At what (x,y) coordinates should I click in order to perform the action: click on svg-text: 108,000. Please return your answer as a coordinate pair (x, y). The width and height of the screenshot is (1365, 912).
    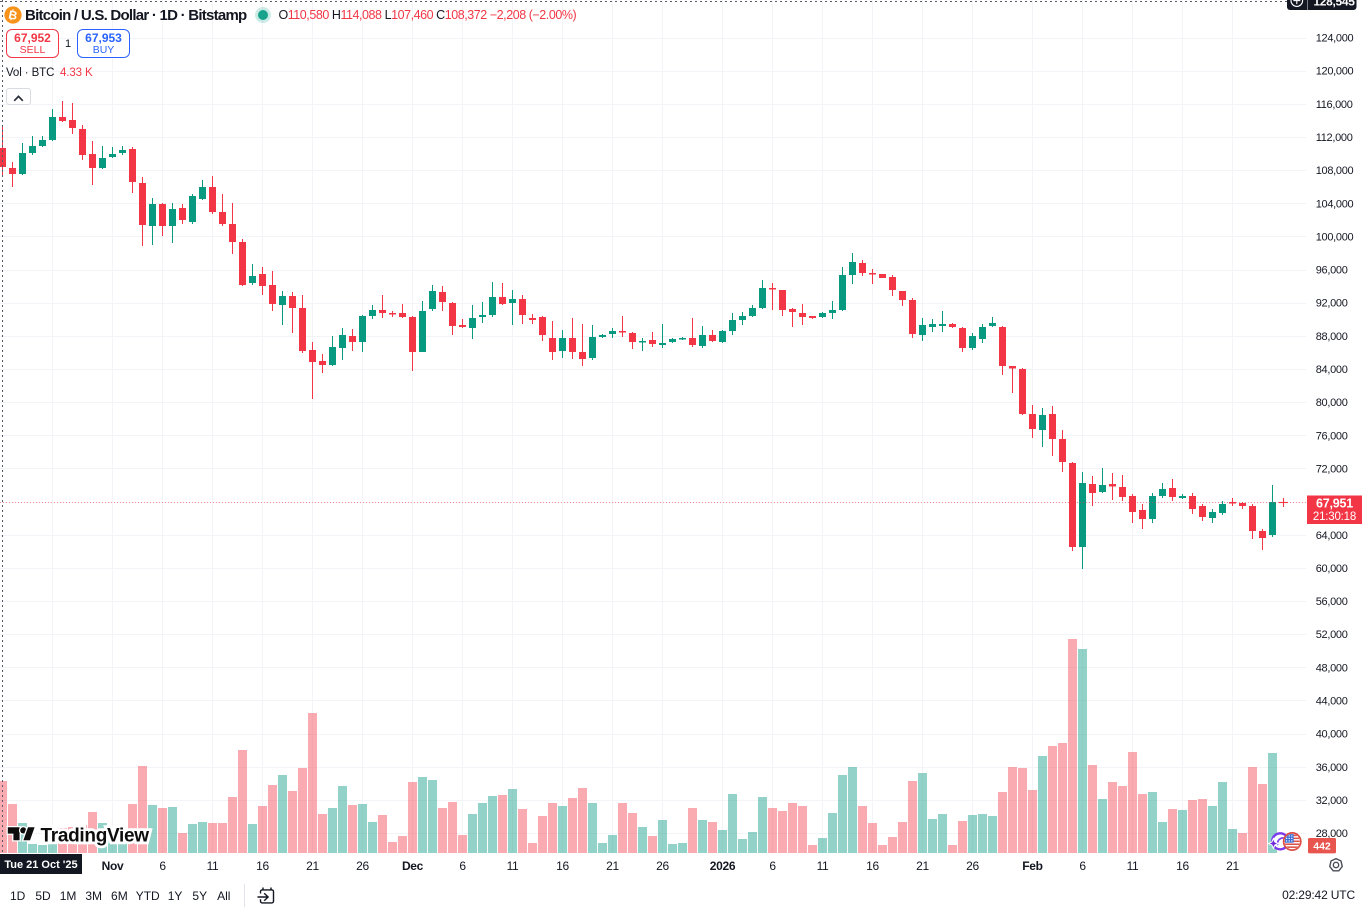
    Looking at the image, I should click on (1335, 171).